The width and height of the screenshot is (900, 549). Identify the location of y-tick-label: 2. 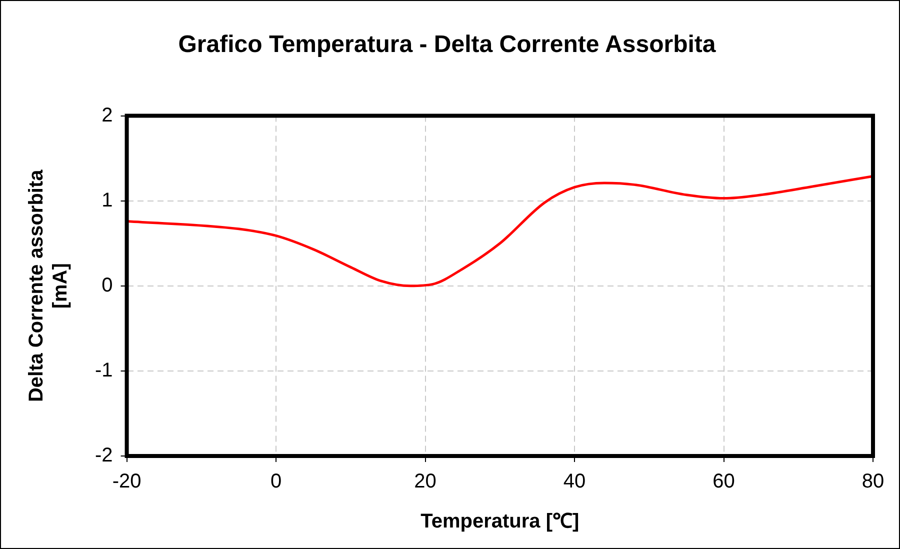
(107, 115).